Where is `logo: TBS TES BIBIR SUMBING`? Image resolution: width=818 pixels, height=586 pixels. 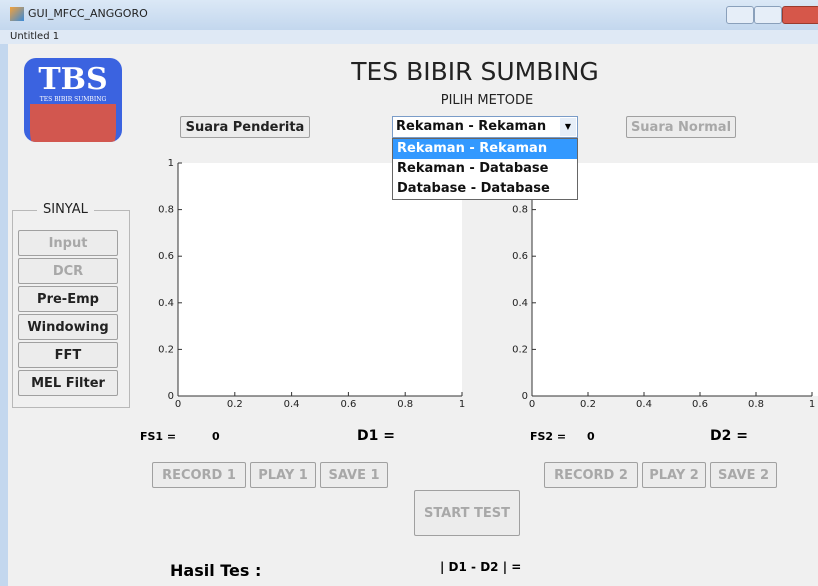
logo: TBS TES BIBIR SUMBING is located at coordinates (73, 100).